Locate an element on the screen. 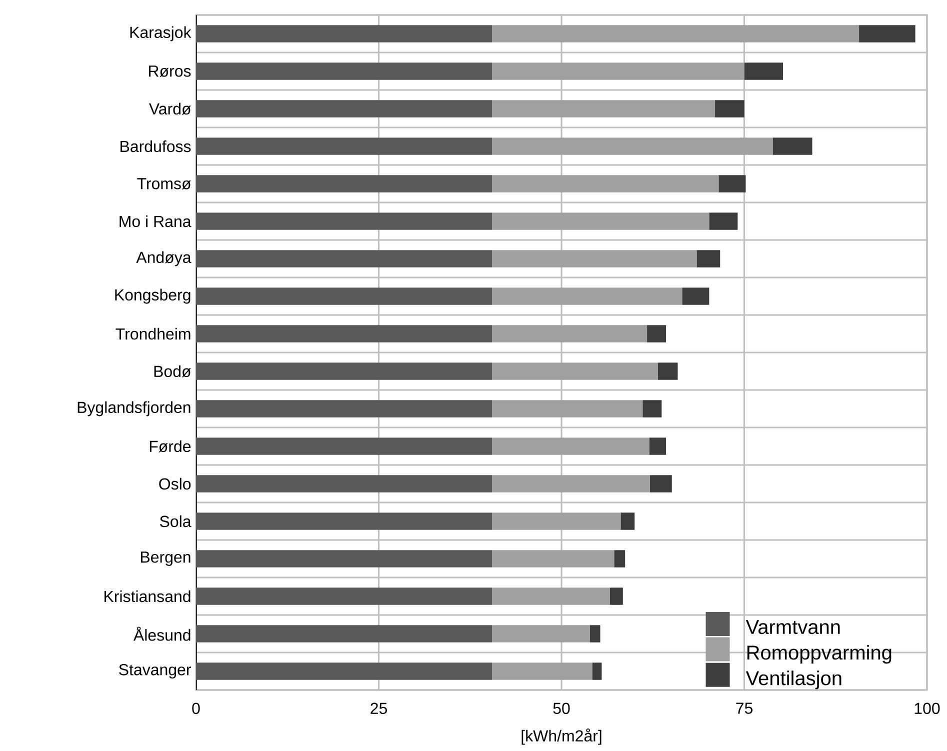  x-tick-label: 25 is located at coordinates (378, 708).